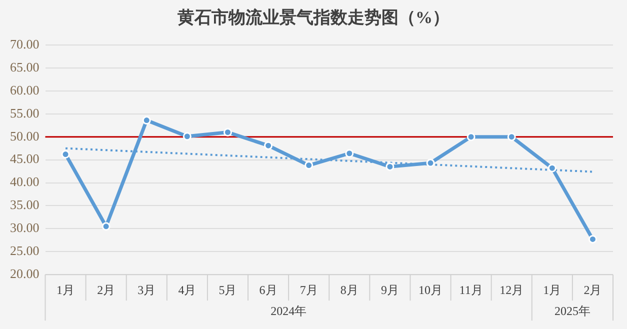 Image resolution: width=627 pixels, height=329 pixels. What do you see at coordinates (512, 289) in the screenshot?
I see `x-tick-label: 12月` at bounding box center [512, 289].